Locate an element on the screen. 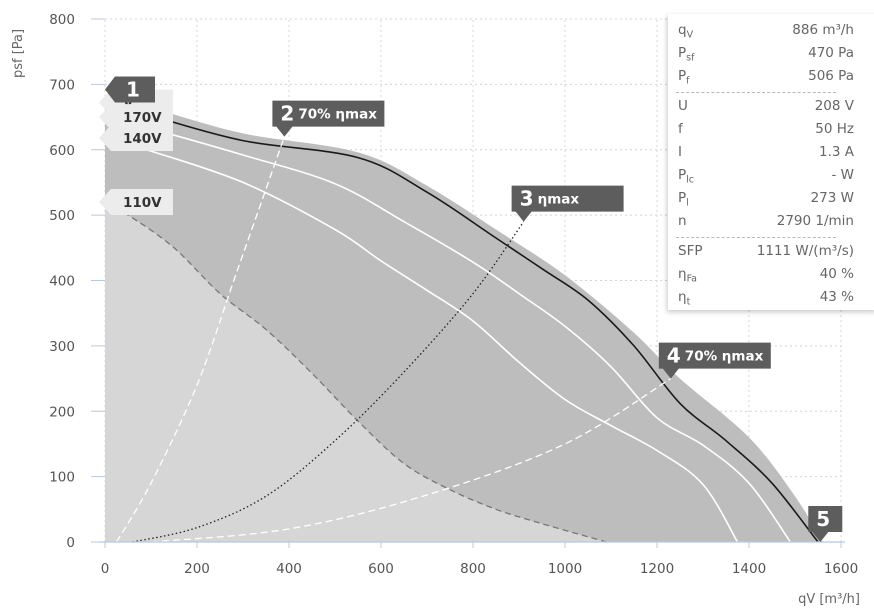  parameter-value: 43 % is located at coordinates (836, 297).